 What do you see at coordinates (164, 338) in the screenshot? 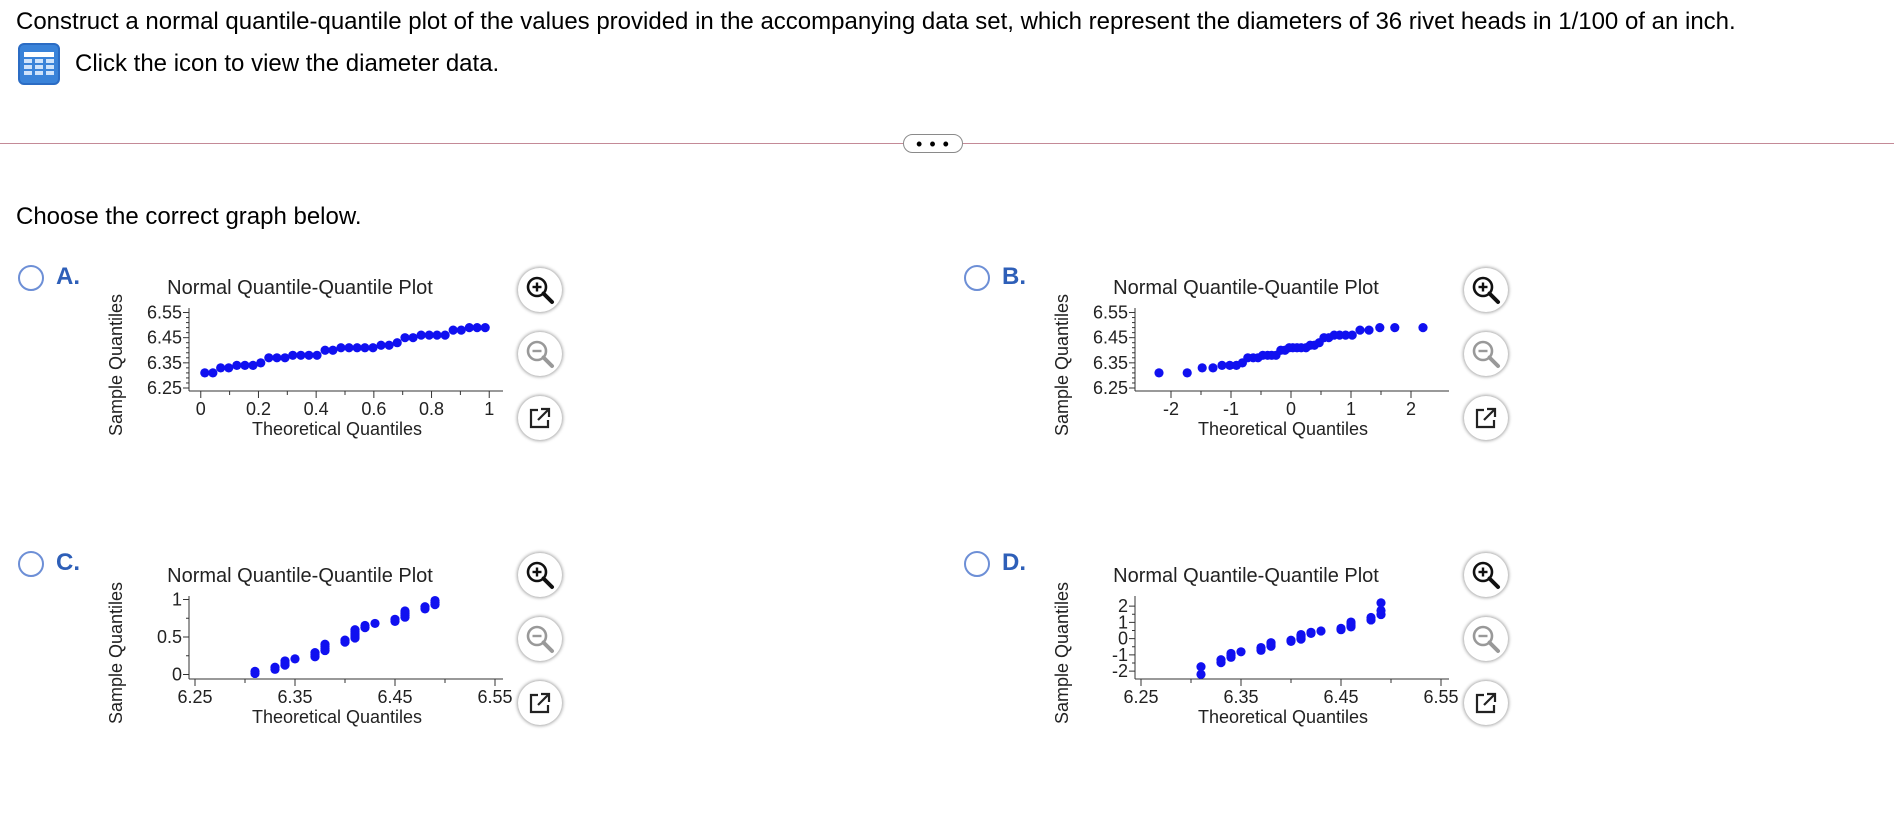
I see `y-tick-label: 6.45` at bounding box center [164, 338].